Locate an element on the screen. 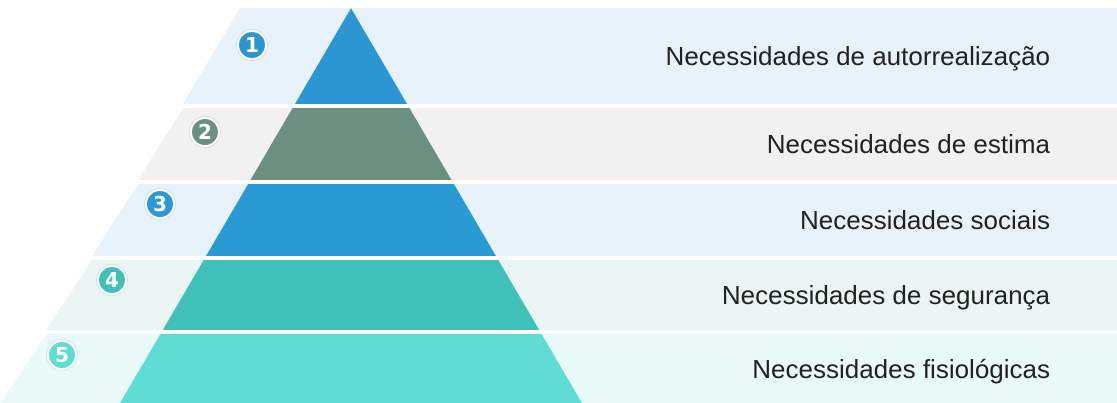 This screenshot has width=1117, height=403. level-label-2: Necessidades de estima is located at coordinates (908, 144).